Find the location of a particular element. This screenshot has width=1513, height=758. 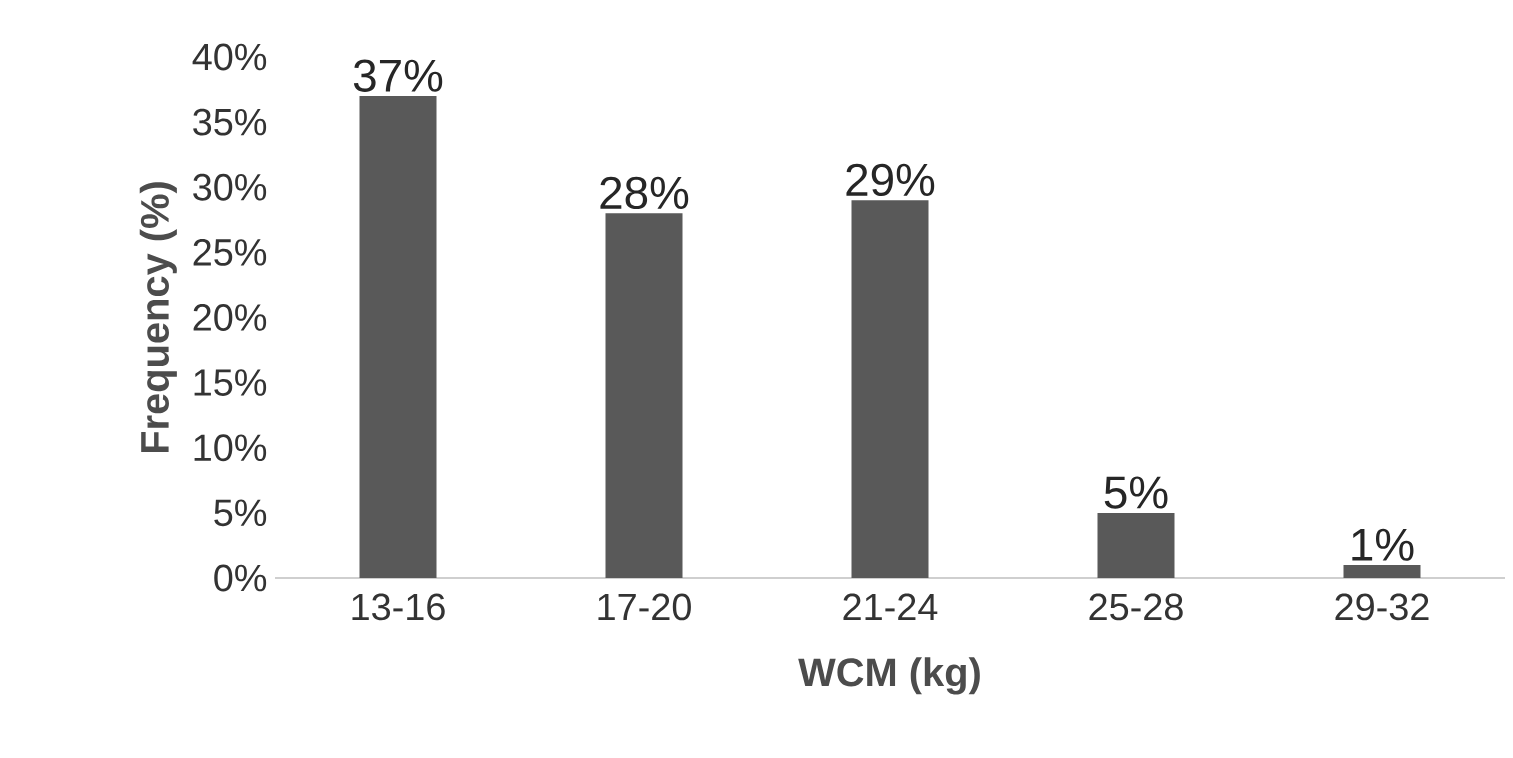

y-tick-label: 20% is located at coordinates (230, 317).